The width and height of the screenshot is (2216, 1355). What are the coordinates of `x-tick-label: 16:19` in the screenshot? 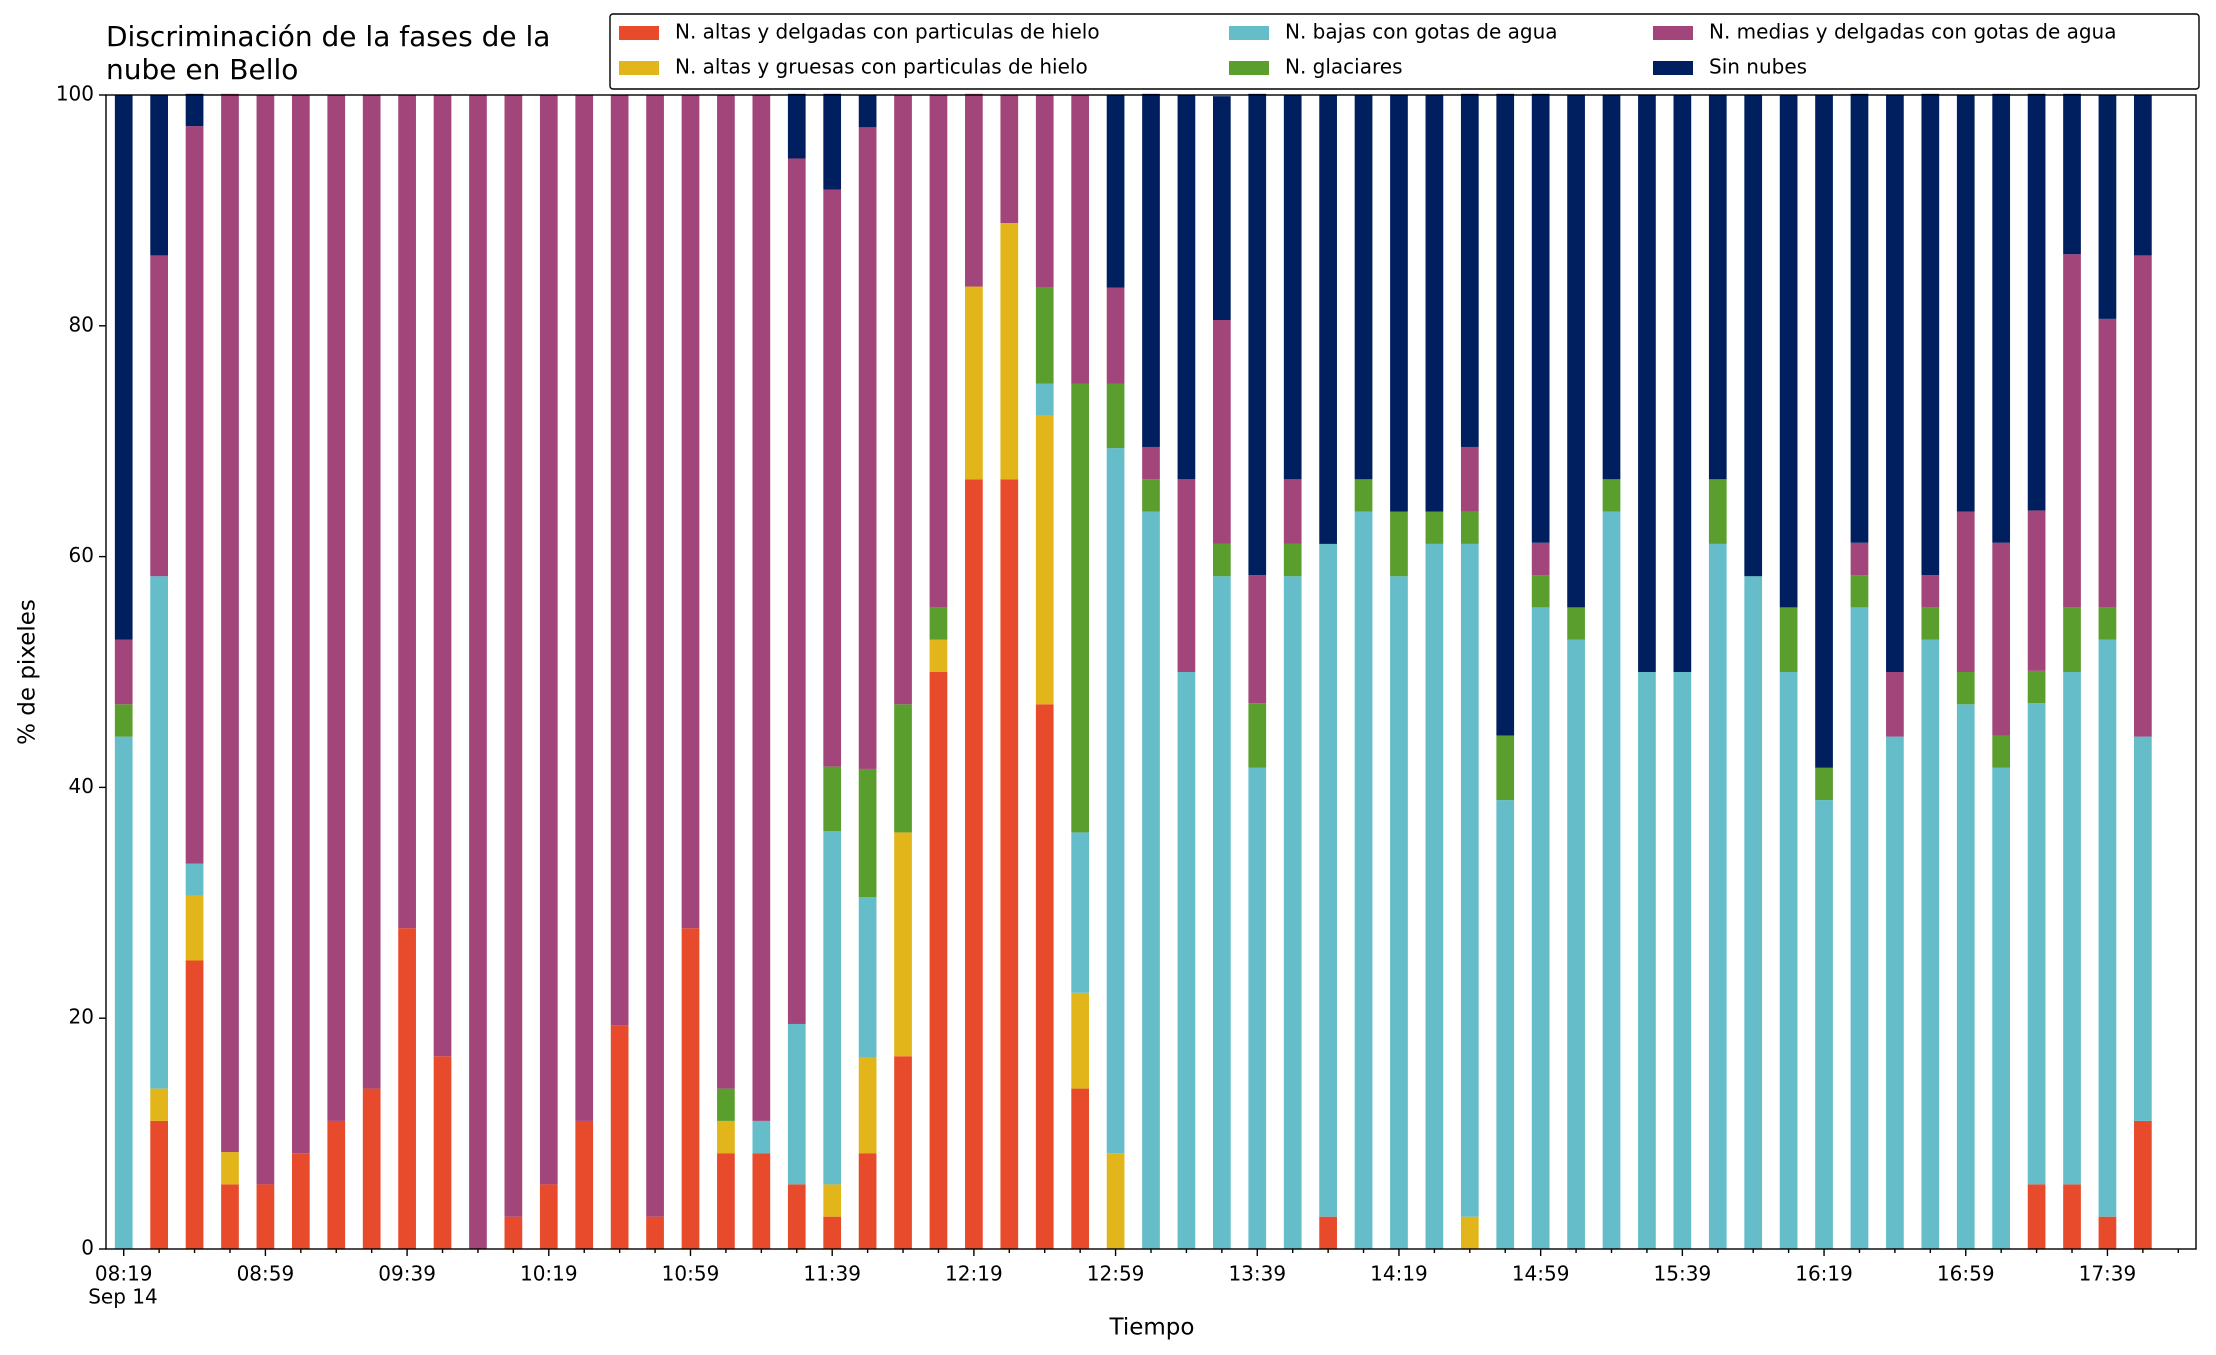 It's located at (1824, 1274).